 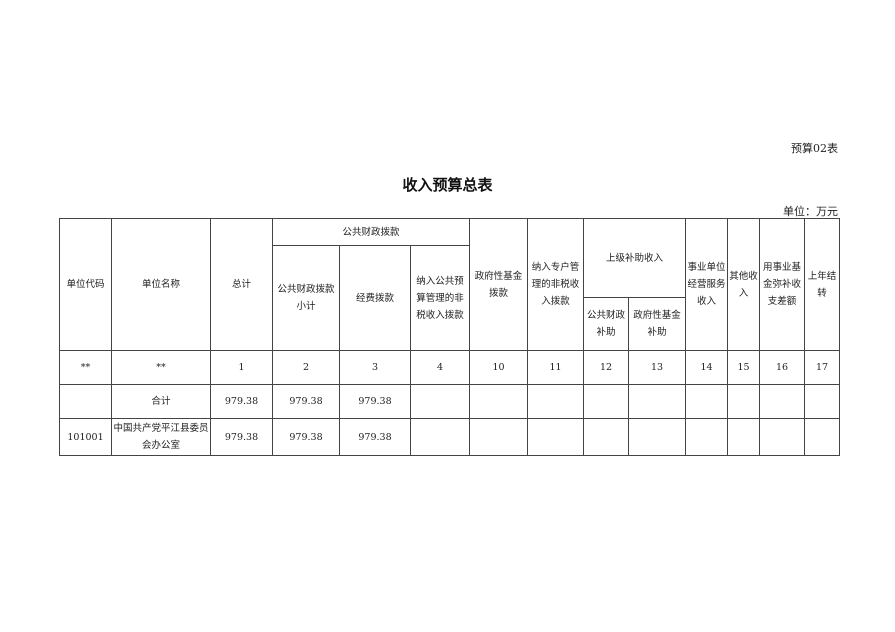 I want to click on cell: 16, so click(x=782, y=367).